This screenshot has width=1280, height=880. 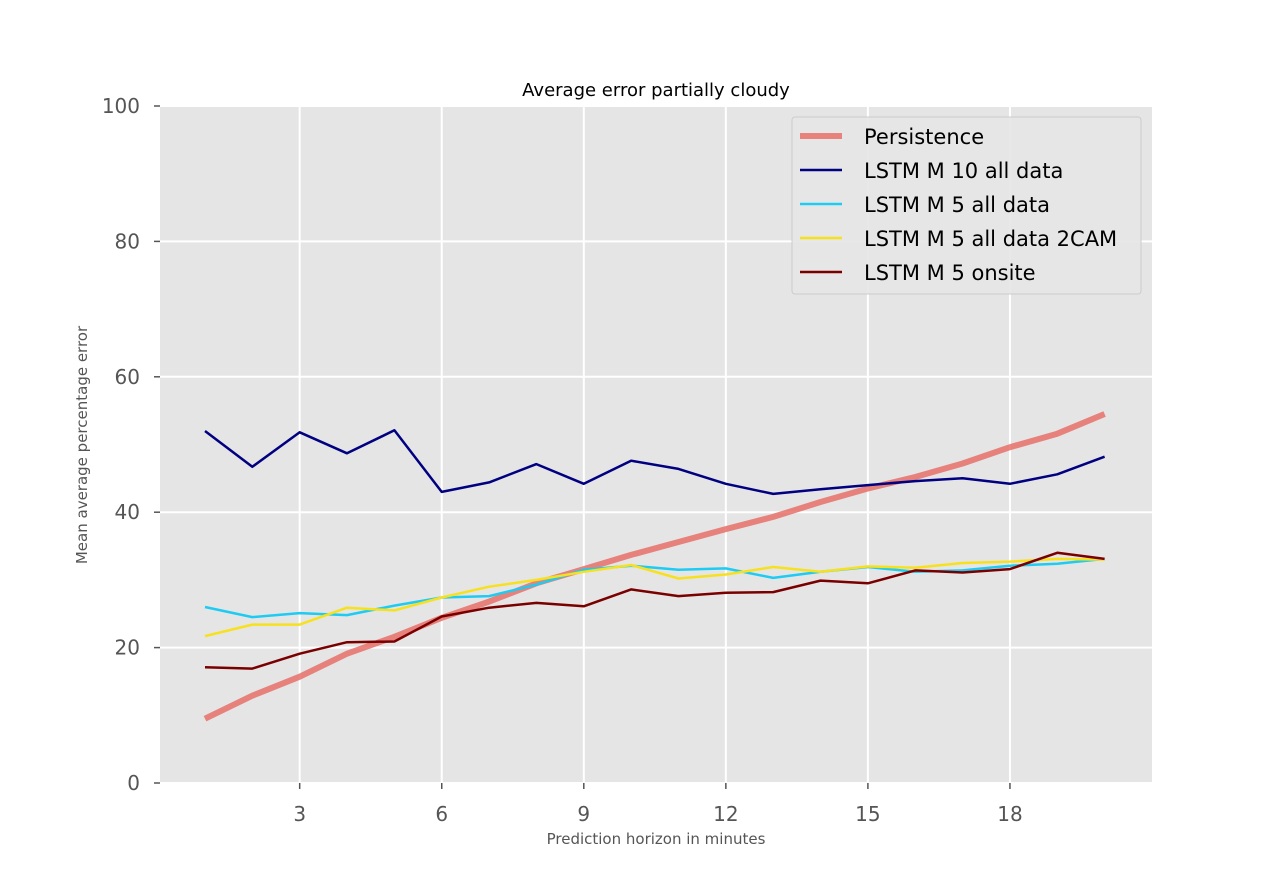 What do you see at coordinates (1009, 814) in the screenshot?
I see `x-tick-label: 18` at bounding box center [1009, 814].